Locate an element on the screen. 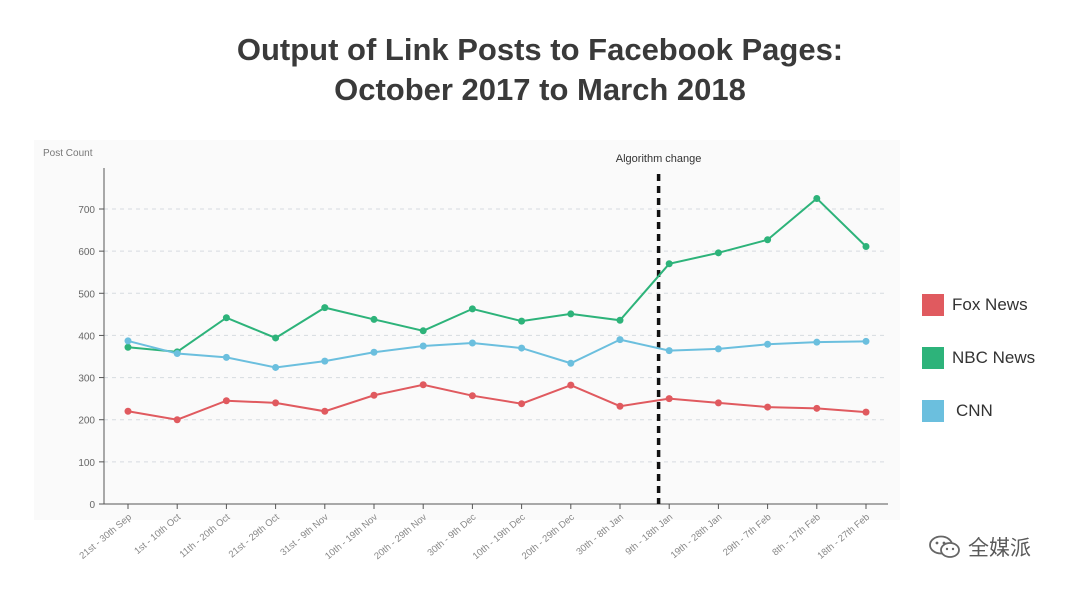 This screenshot has width=1080, height=595. y-tick-label: 200 is located at coordinates (86, 421).